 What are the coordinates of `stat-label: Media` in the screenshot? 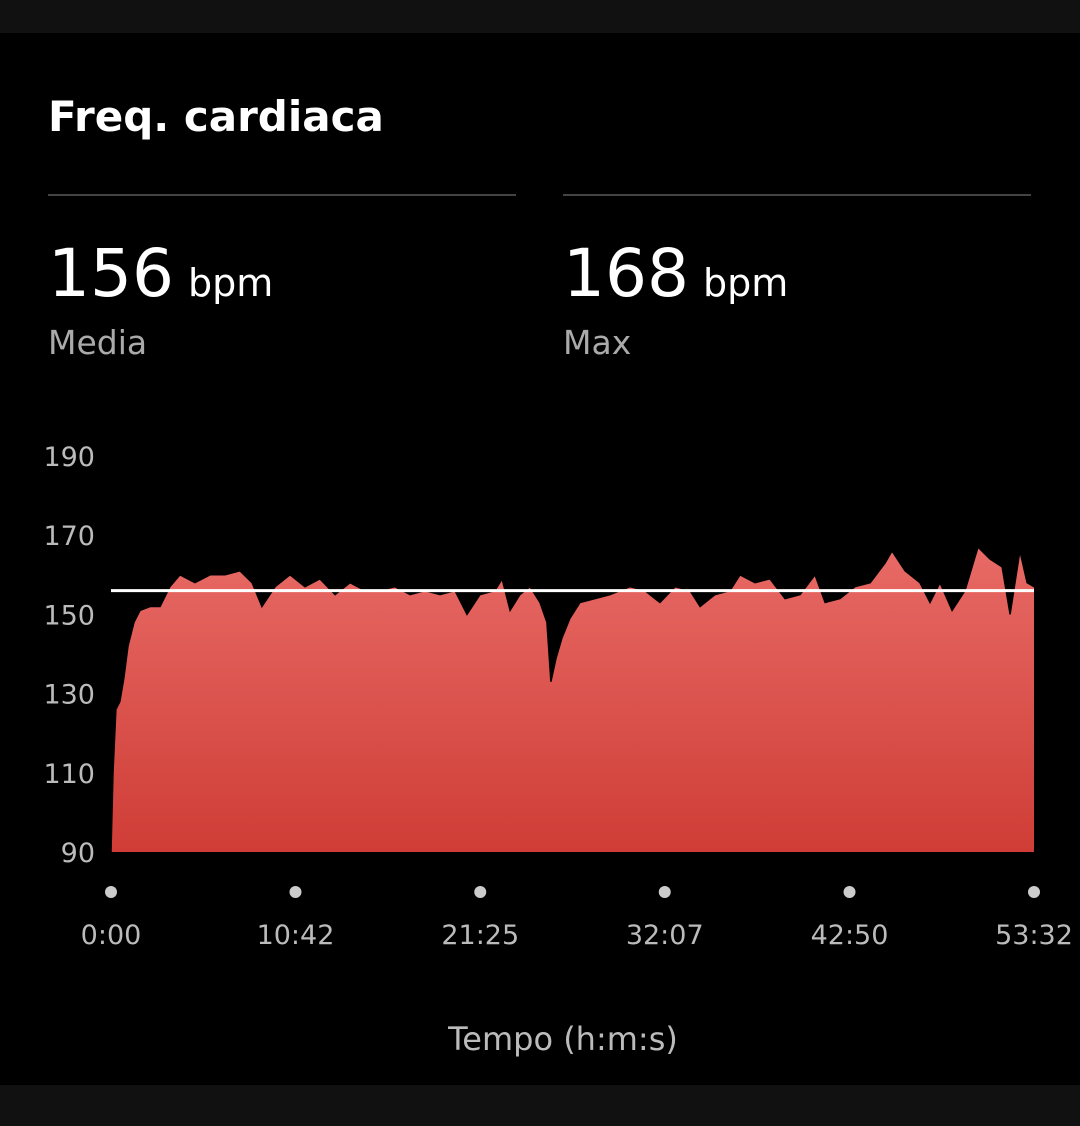 It's located at (97, 342).